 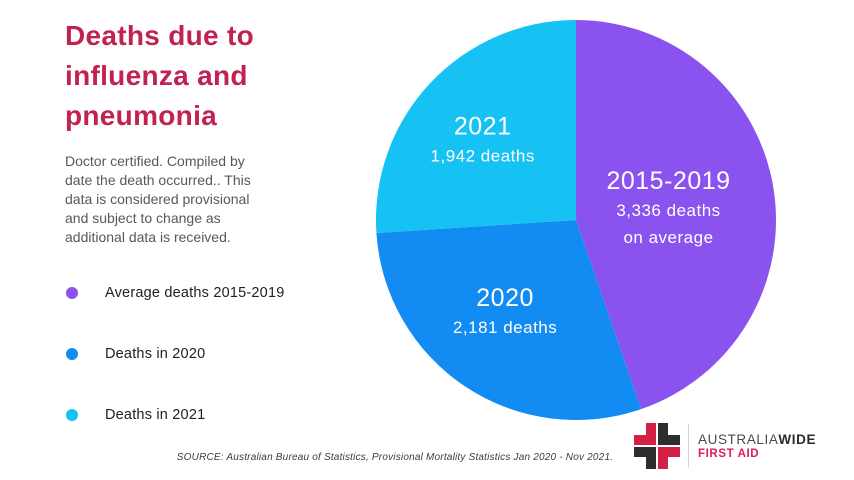 What do you see at coordinates (729, 453) in the screenshot?
I see `brand-subtitle: FIRST AID` at bounding box center [729, 453].